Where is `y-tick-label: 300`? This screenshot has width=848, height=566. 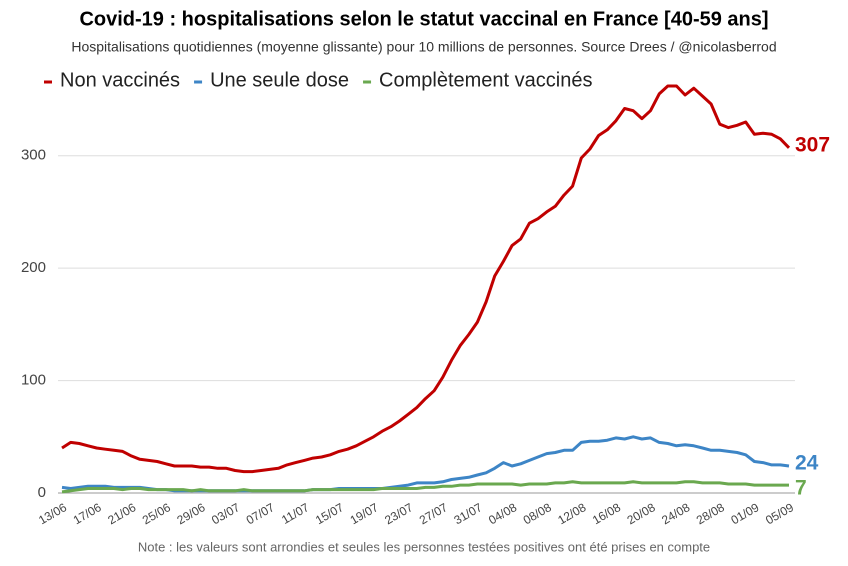 y-tick-label: 300 is located at coordinates (33, 155).